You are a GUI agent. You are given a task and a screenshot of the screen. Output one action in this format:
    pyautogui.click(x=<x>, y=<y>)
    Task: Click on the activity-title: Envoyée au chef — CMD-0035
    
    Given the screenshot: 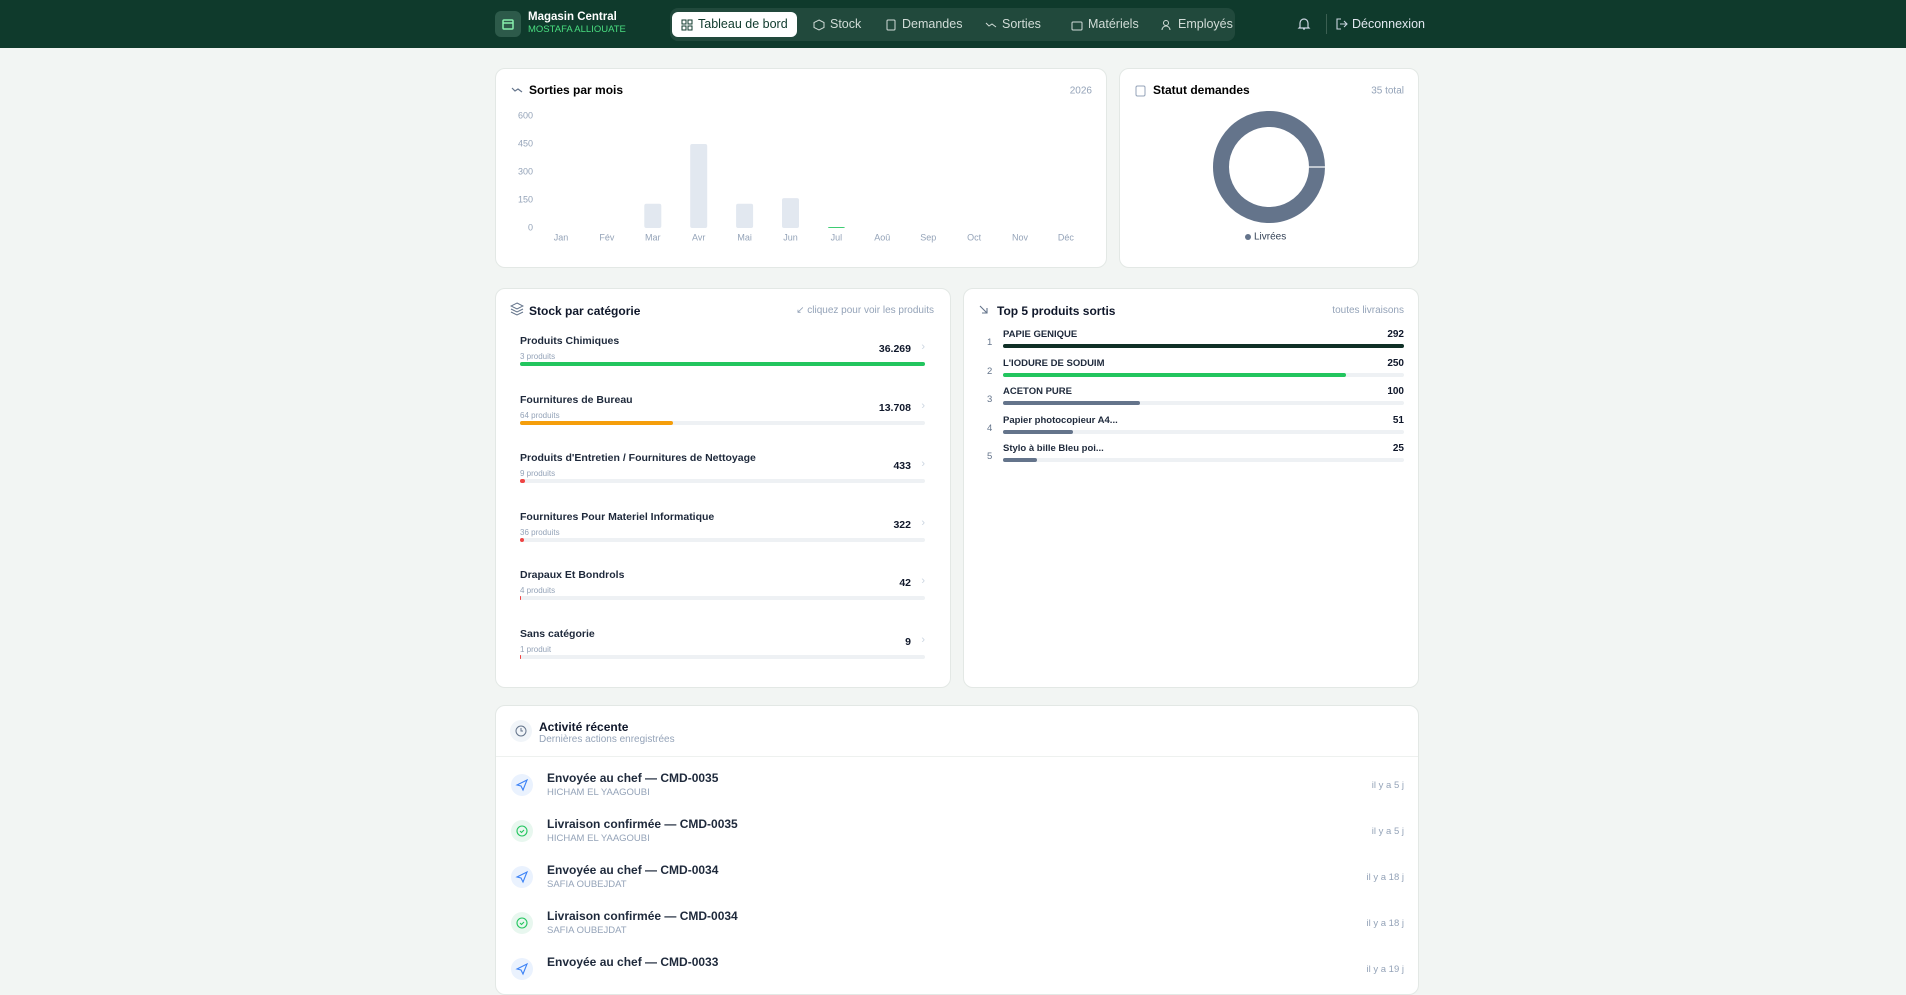 What is the action you would take?
    pyautogui.click(x=632, y=778)
    